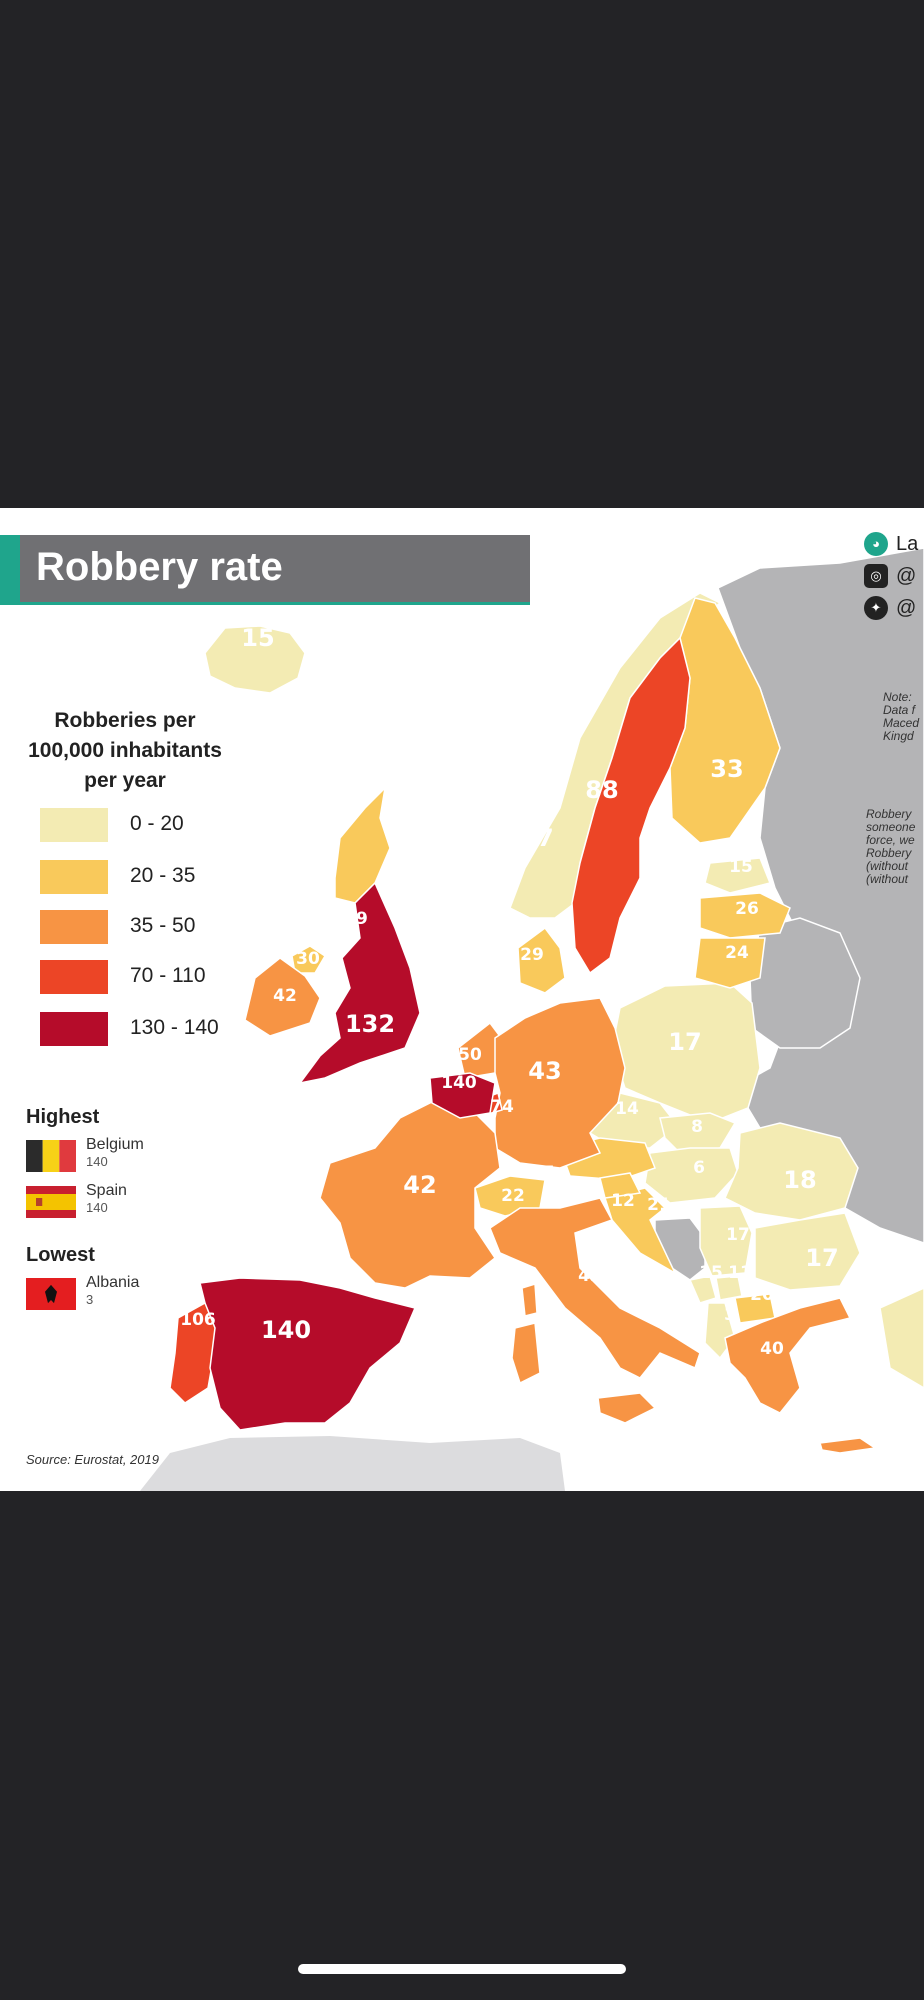 This screenshot has width=924, height=2000. What do you see at coordinates (729, 1288) in the screenshot?
I see `region-kosovo` at bounding box center [729, 1288].